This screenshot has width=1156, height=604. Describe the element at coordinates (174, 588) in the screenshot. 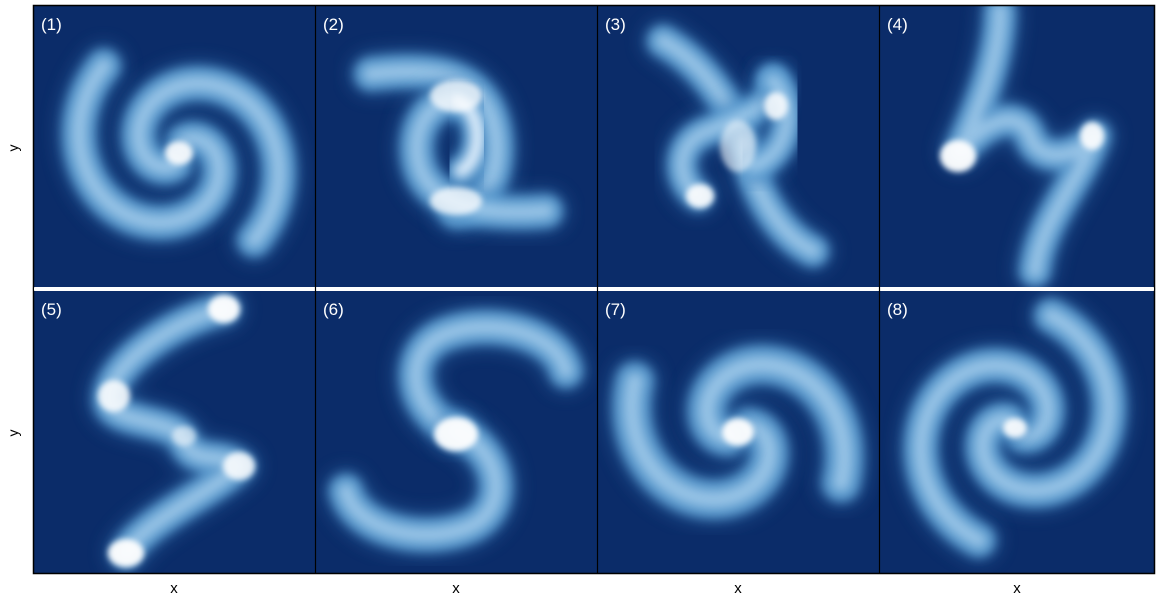

I see `x-axis-label-1: x` at that location.